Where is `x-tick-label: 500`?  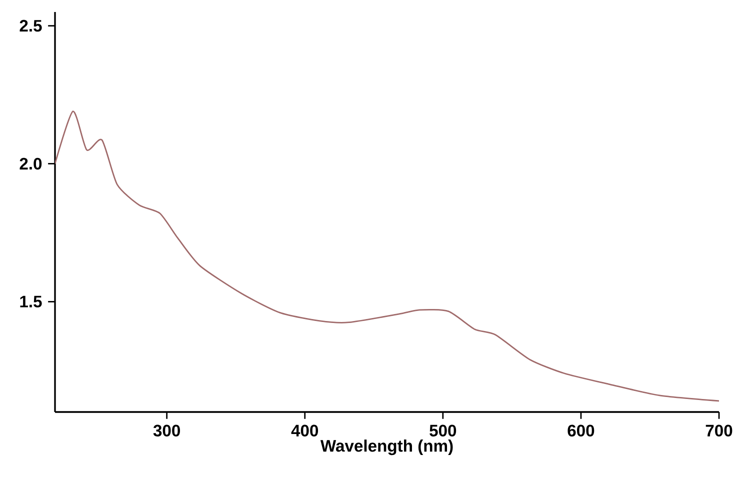
x-tick-label: 500 is located at coordinates (443, 430).